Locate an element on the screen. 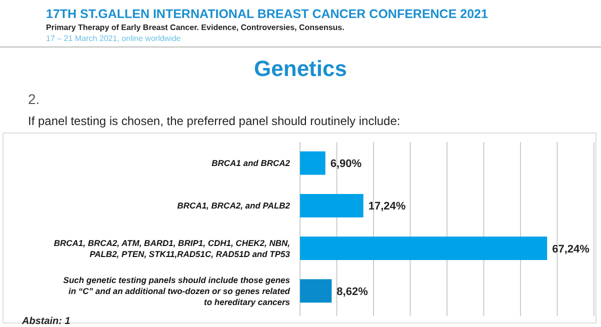 This screenshot has width=601, height=327. text: 2. is located at coordinates (34, 99).